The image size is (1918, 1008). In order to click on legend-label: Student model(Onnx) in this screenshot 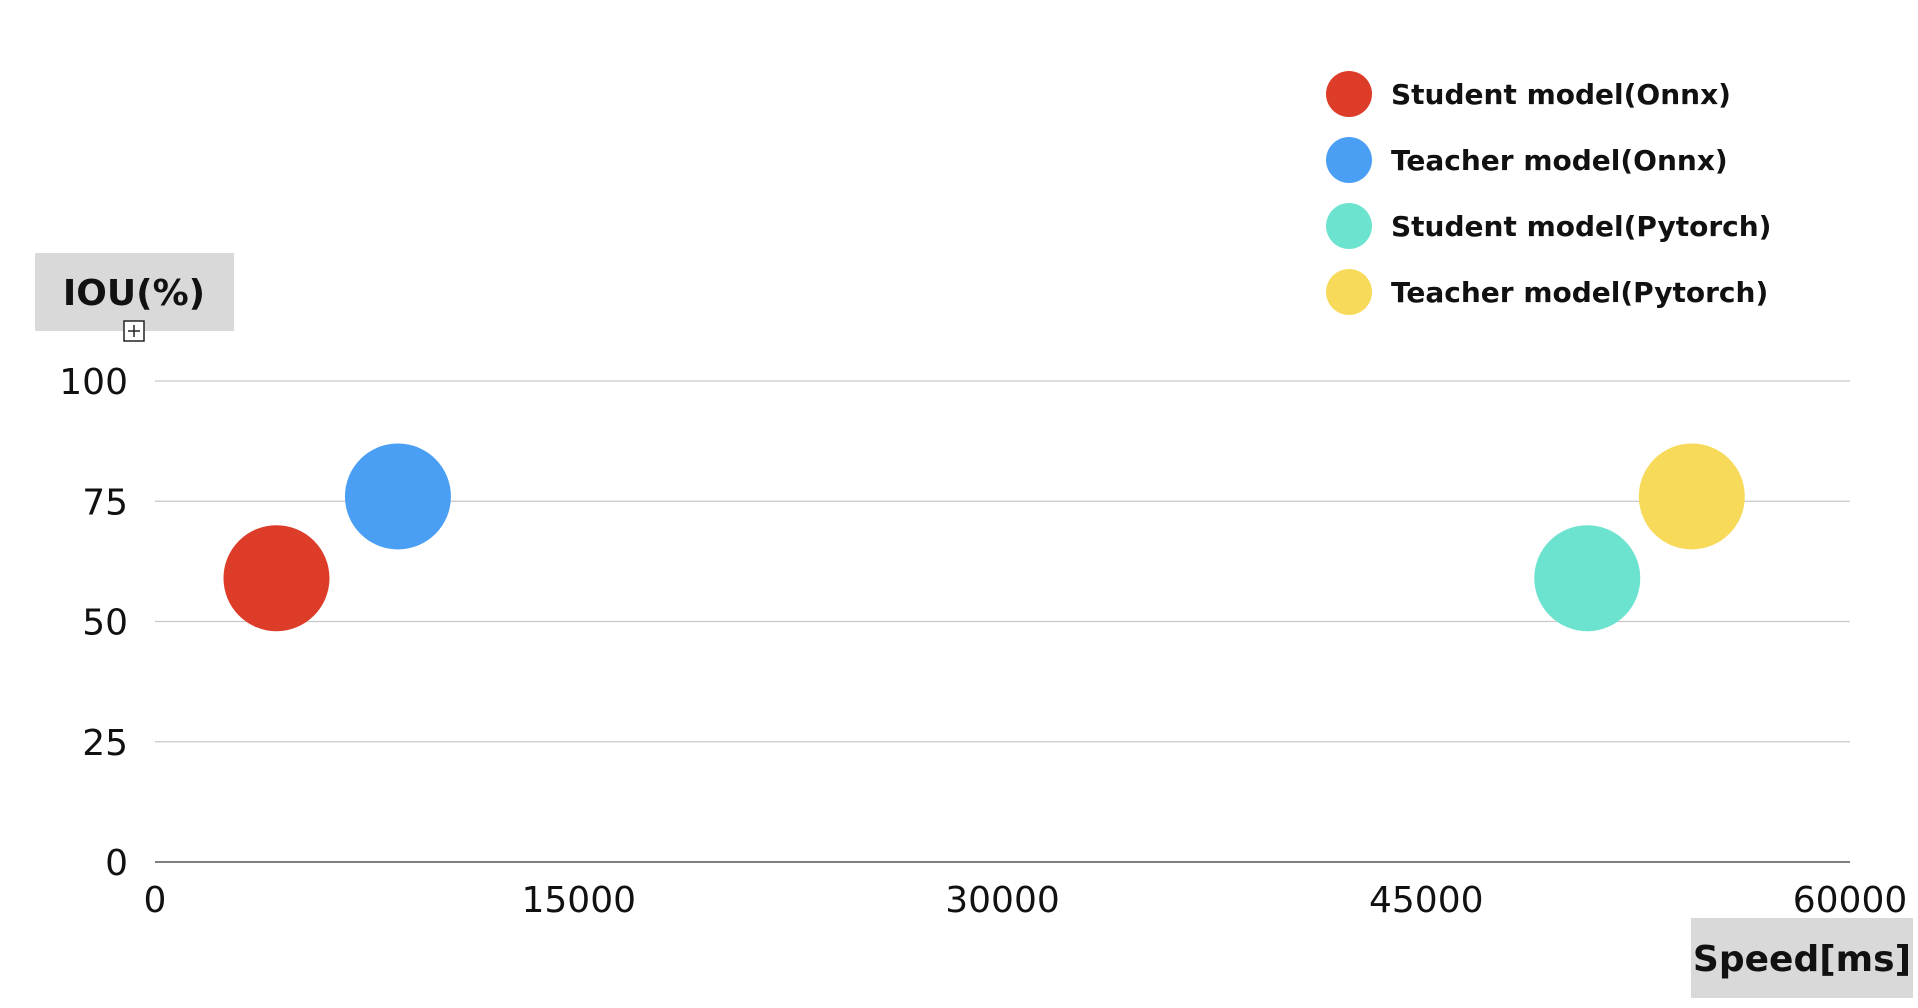, I will do `click(1561, 94)`.